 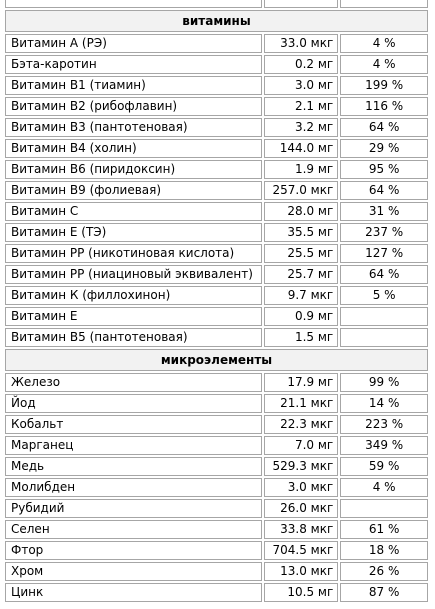 I want to click on nutrient-name-cell: Бэта-каротин, so click(x=133, y=64).